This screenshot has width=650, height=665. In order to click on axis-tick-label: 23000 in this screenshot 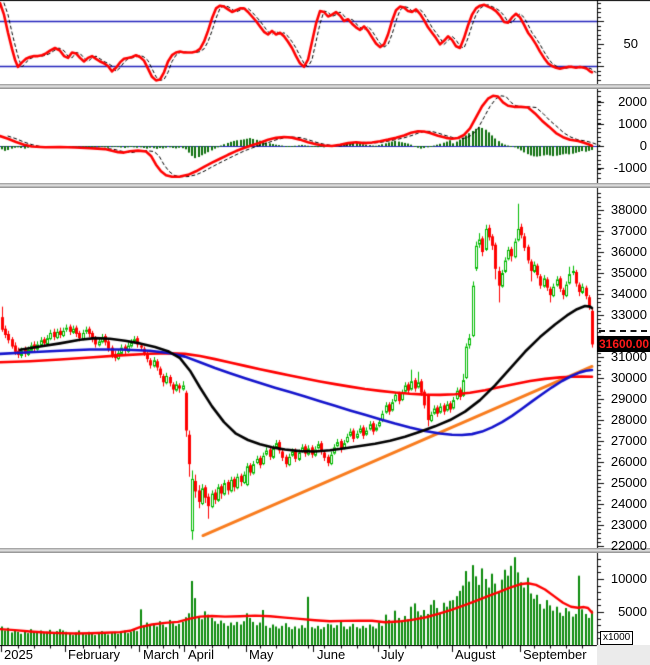, I will do `click(628, 524)`.